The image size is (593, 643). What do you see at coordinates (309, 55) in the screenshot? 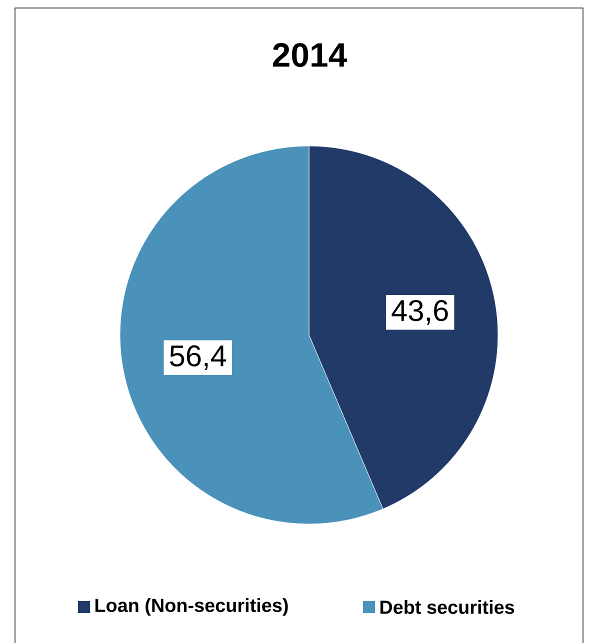
I see `chart-title: 2014` at bounding box center [309, 55].